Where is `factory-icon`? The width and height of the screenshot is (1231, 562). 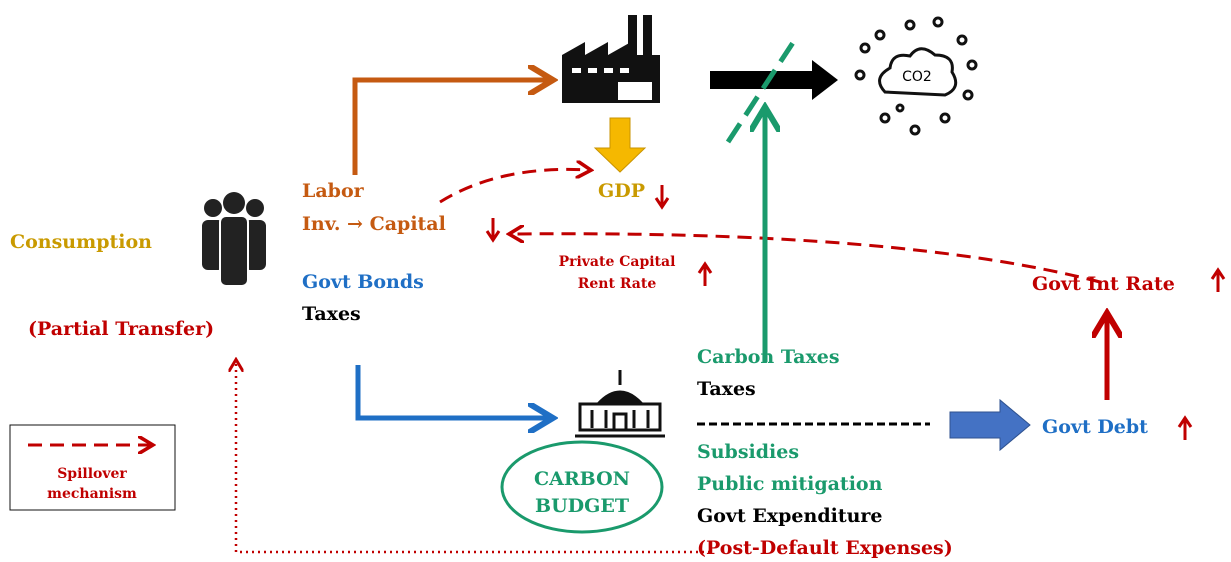 factory-icon is located at coordinates (611, 59).